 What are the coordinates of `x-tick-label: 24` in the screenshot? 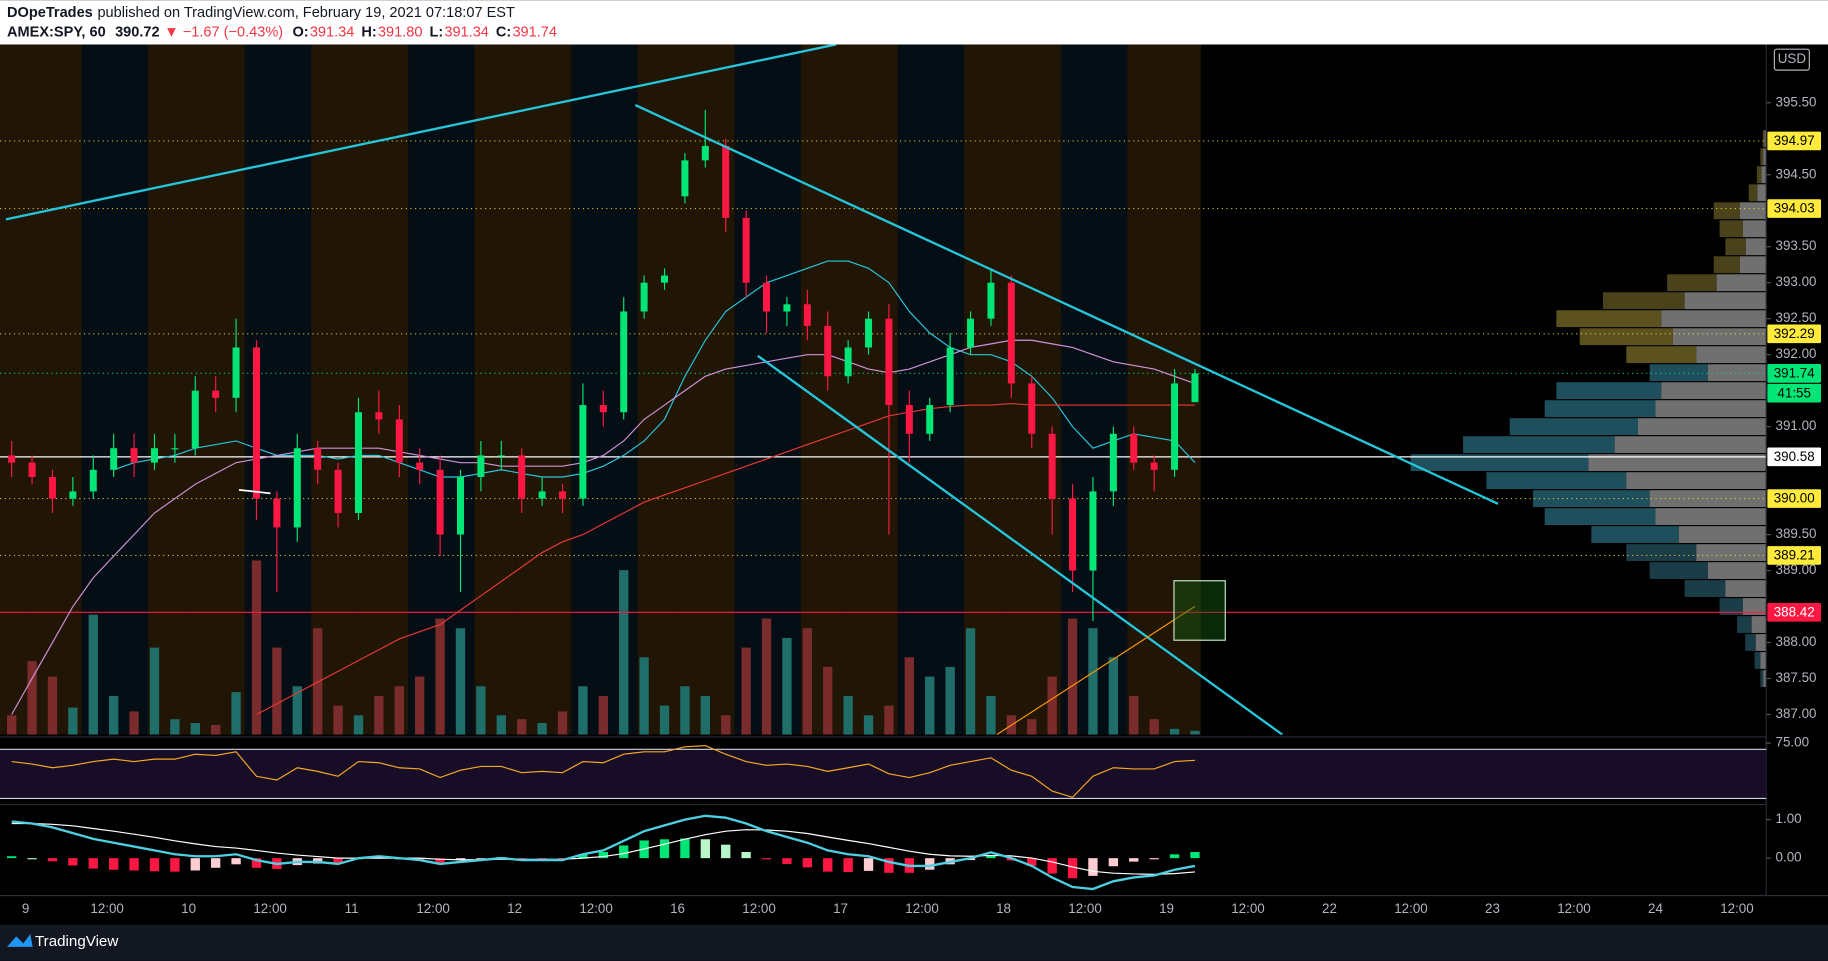 It's located at (1655, 908).